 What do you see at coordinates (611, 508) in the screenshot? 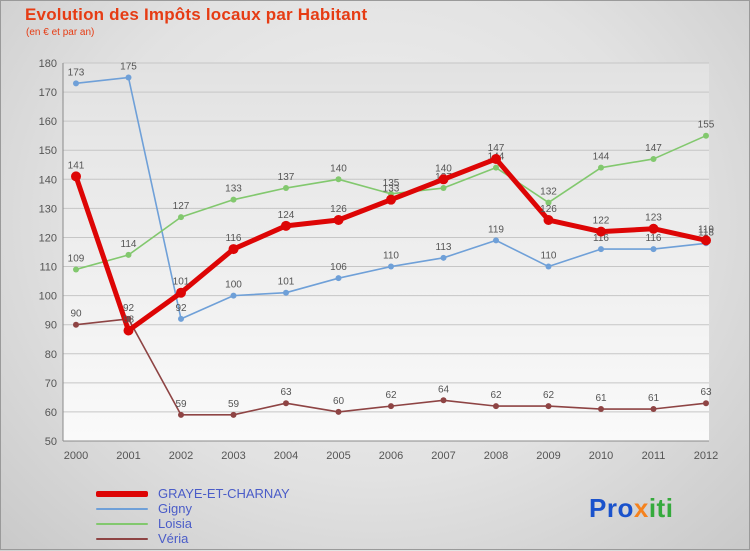
I see `logo-part-pro: Pro` at bounding box center [611, 508].